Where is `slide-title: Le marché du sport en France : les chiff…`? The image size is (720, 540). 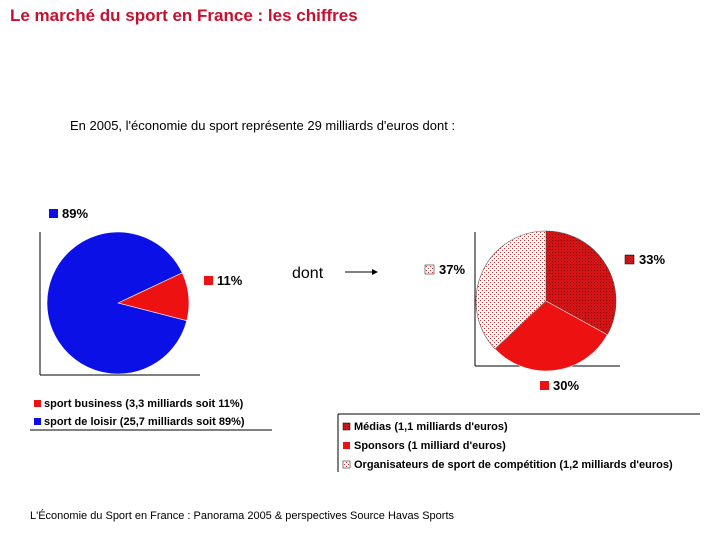 slide-title: Le marché du sport en France : les chiff… is located at coordinates (184, 15).